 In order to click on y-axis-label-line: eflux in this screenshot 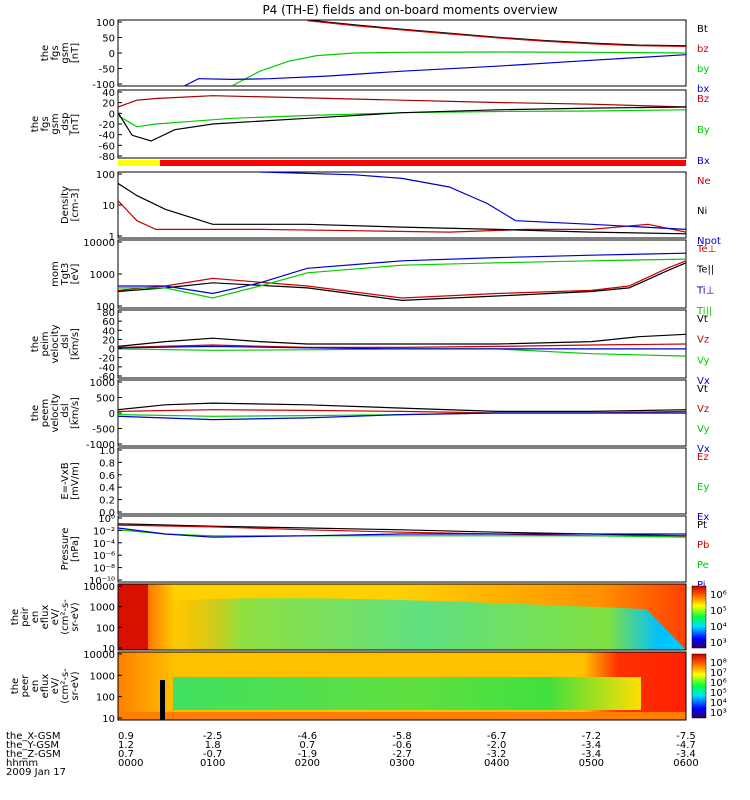, I will do `click(45, 686)`.